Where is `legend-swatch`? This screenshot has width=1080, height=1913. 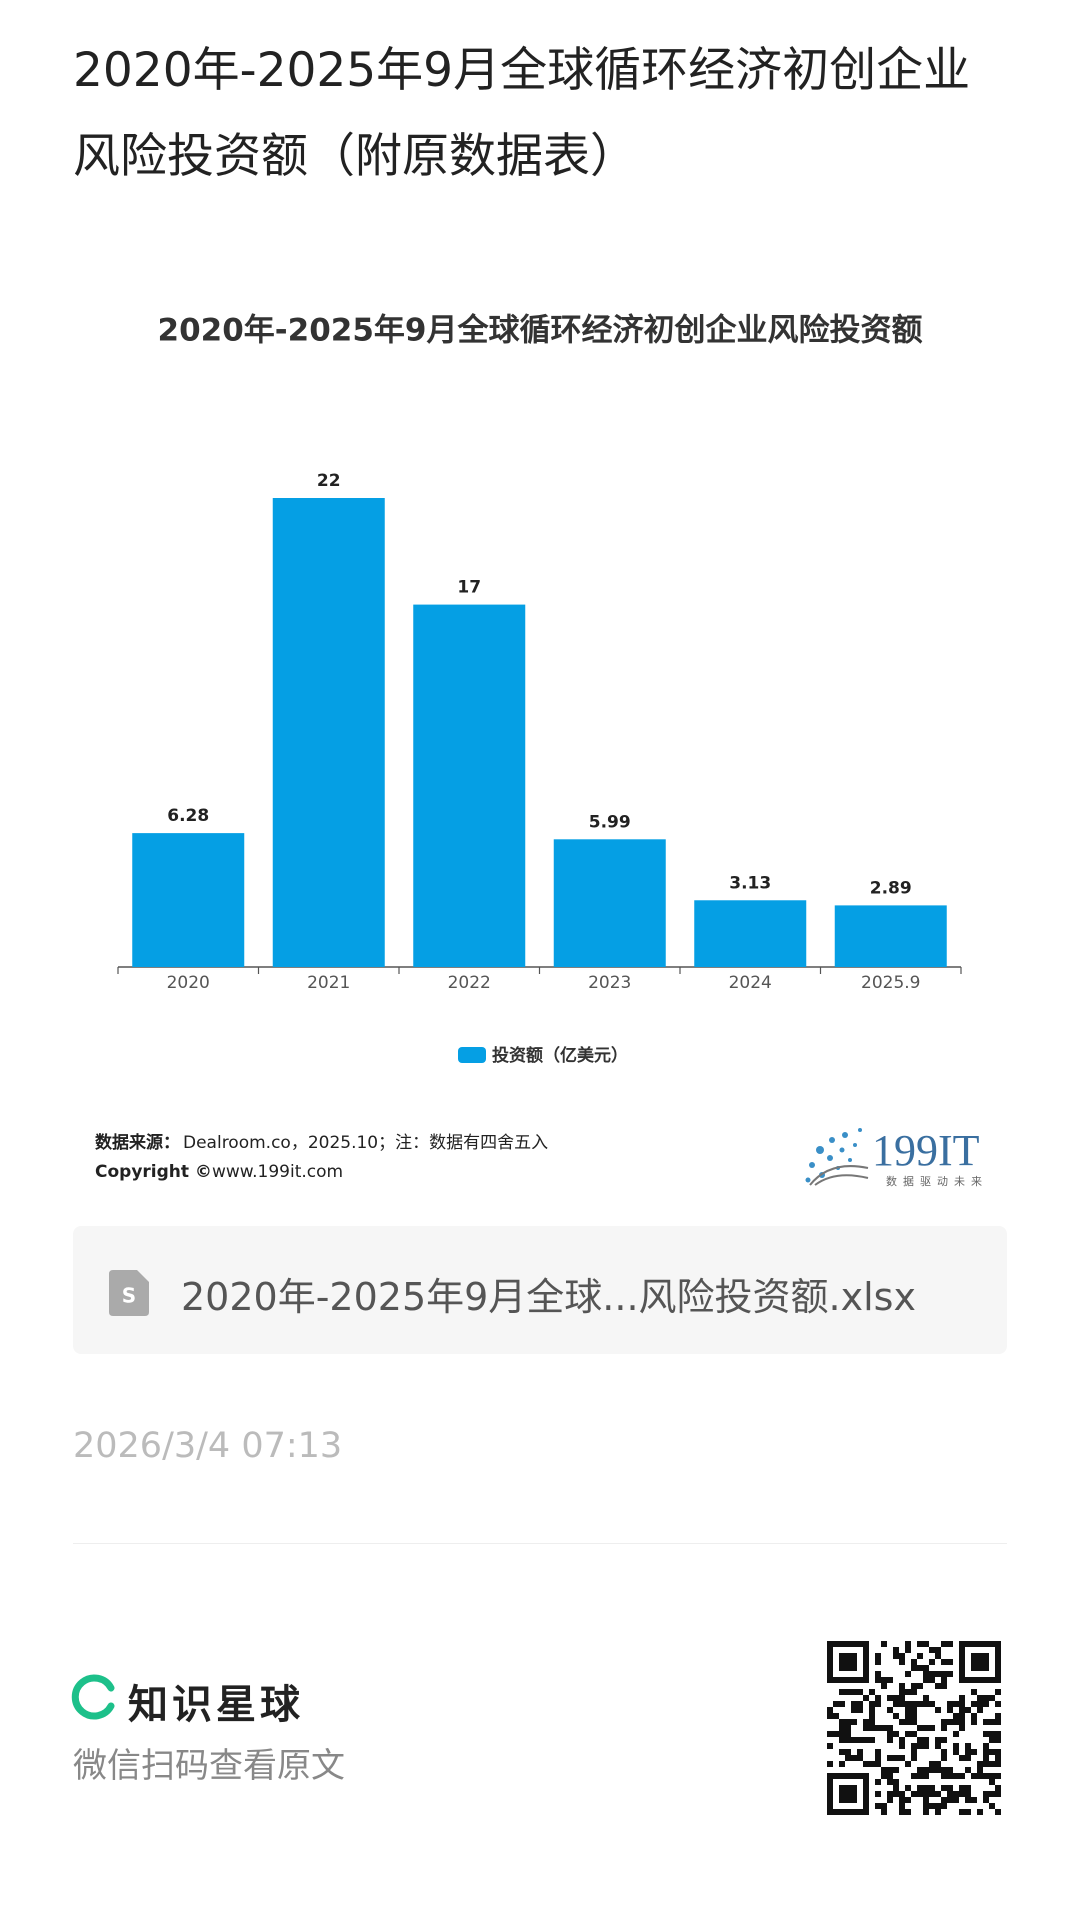
legend-swatch is located at coordinates (472, 1055).